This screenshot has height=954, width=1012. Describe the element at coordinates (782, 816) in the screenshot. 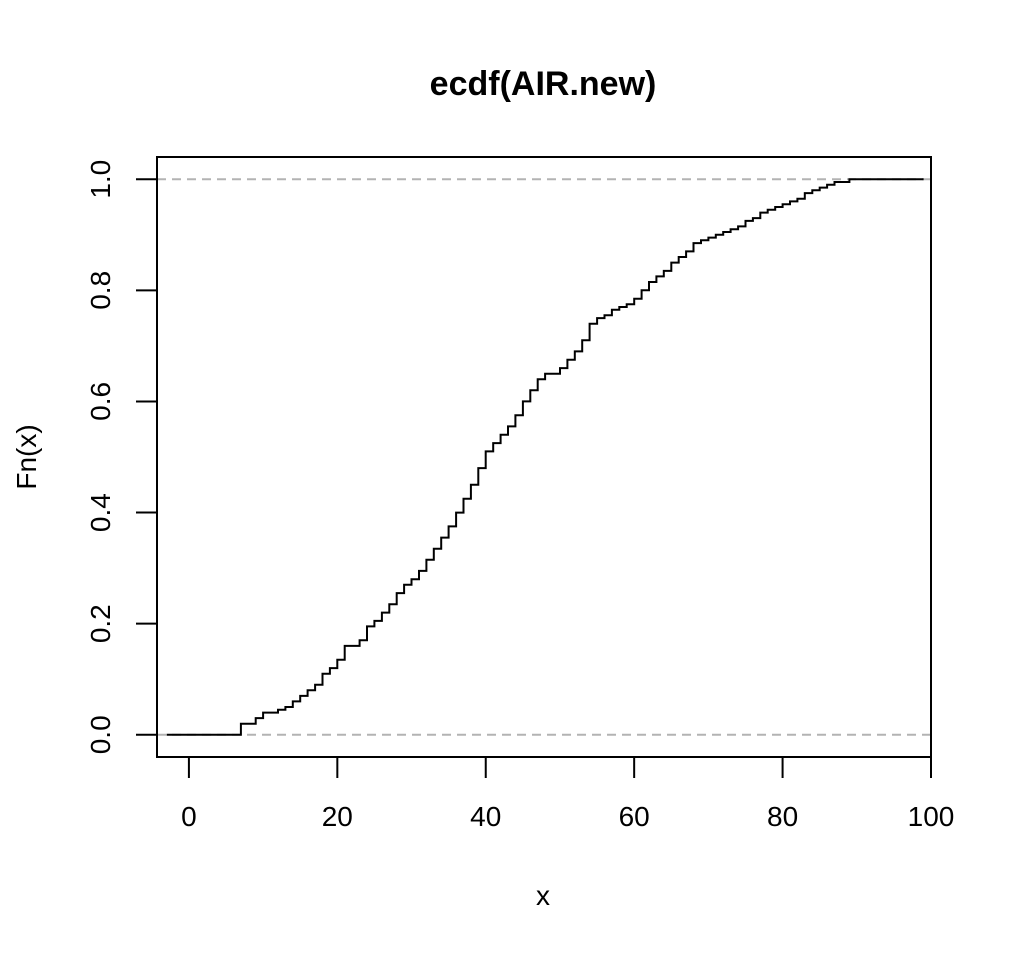

I see `x-tick-label-4: 80` at that location.